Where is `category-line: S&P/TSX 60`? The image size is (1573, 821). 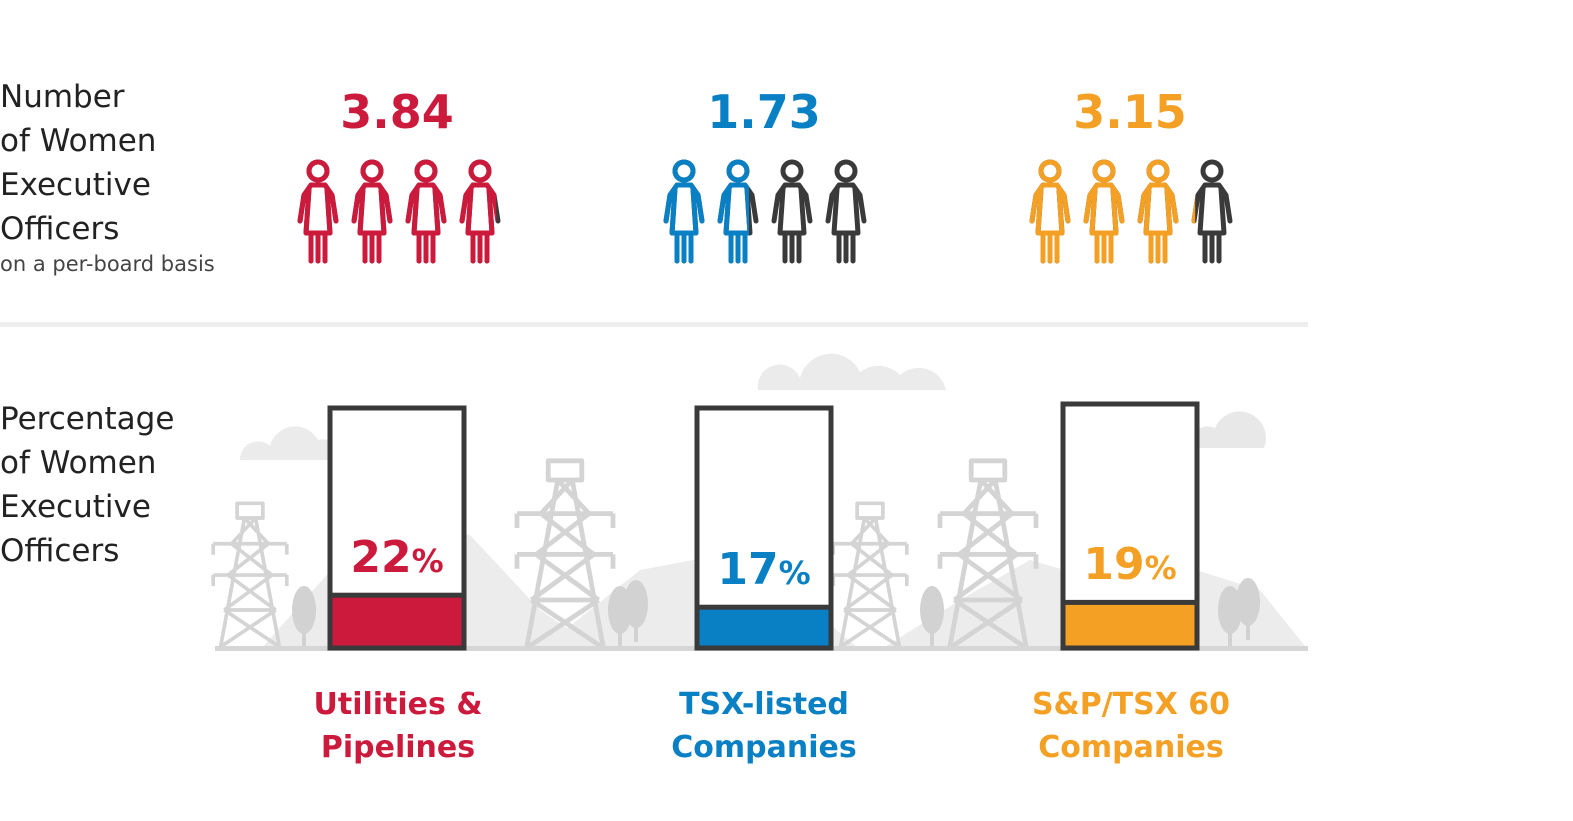 category-line: S&P/TSX 60 is located at coordinates (1131, 704).